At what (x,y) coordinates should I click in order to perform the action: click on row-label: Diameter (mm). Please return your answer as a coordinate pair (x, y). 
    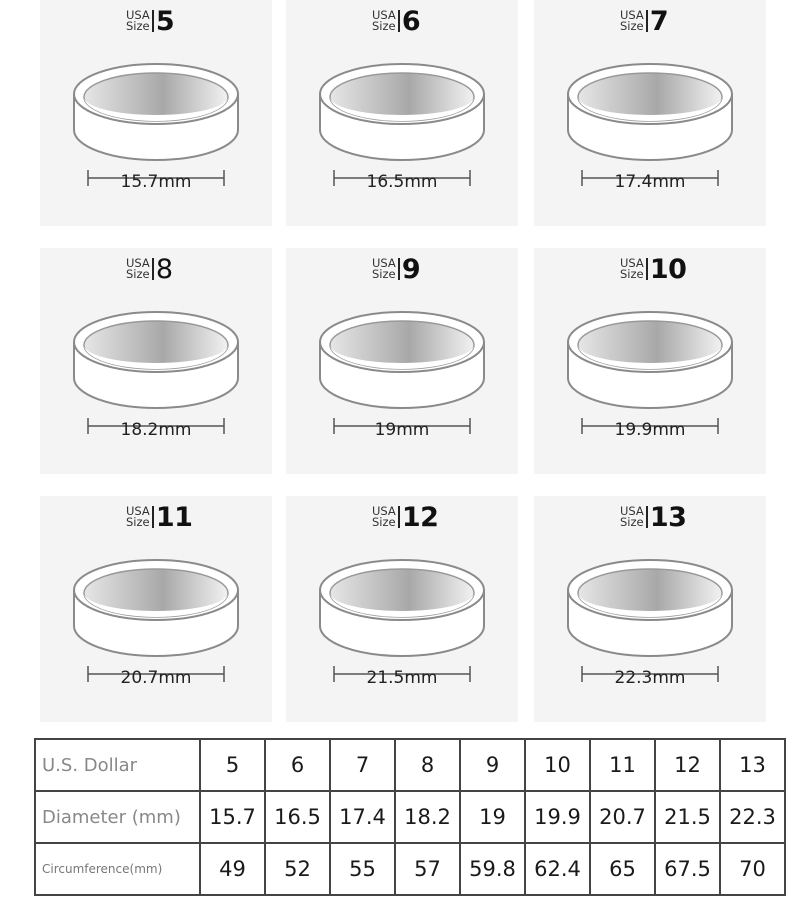
    Looking at the image, I should click on (117, 817).